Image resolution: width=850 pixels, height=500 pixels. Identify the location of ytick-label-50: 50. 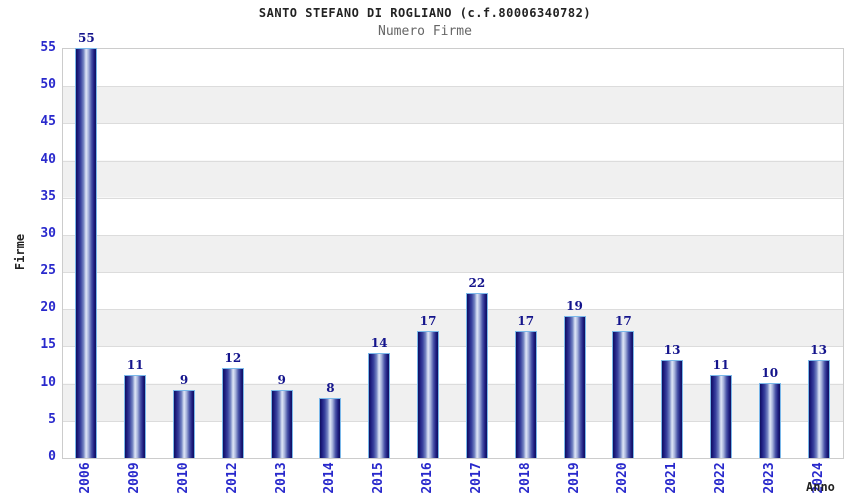
(48, 85).